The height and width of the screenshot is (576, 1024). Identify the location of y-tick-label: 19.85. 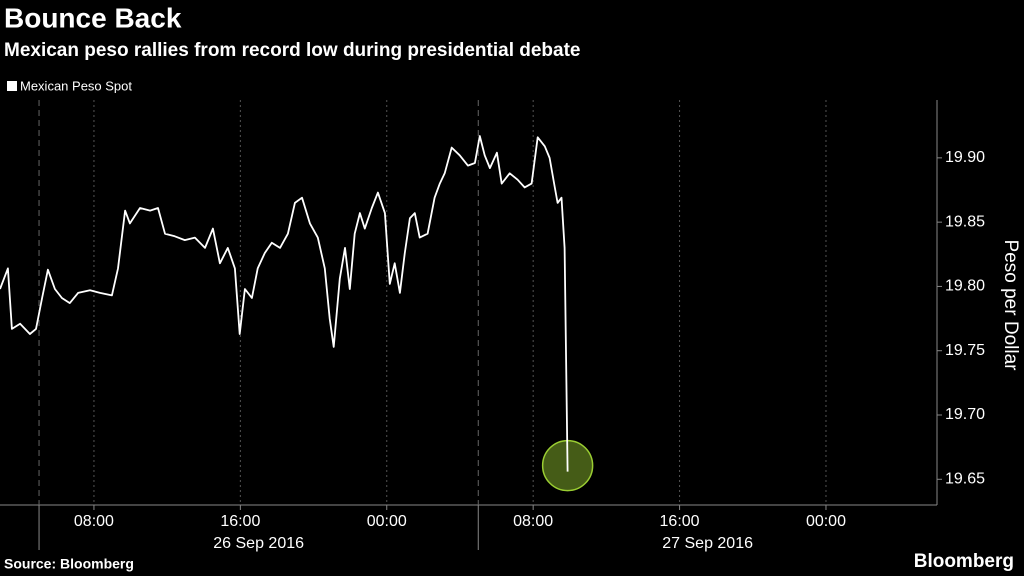
(965, 221).